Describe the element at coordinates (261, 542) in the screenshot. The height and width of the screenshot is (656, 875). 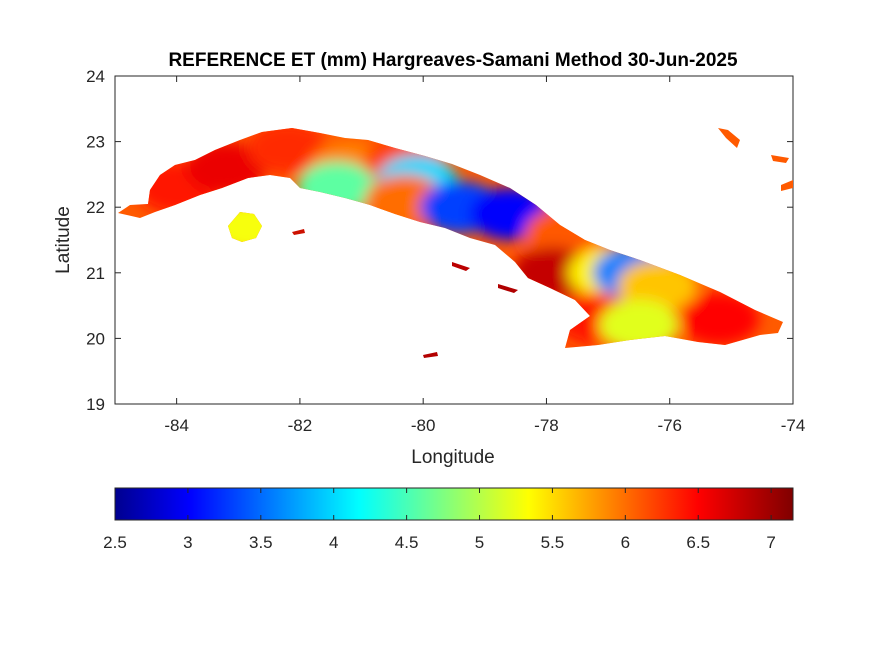
I see `colorbar-tick-label: 3.5` at that location.